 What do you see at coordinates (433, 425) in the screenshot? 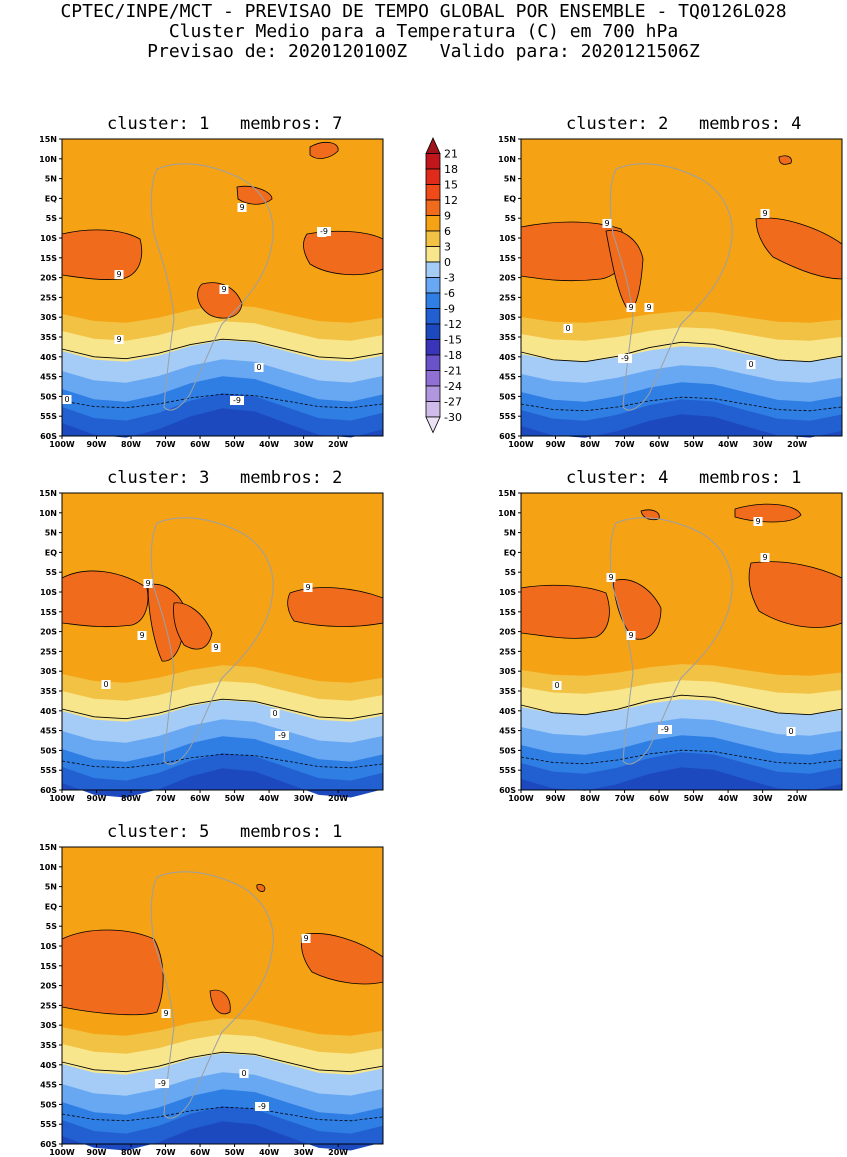
I see `colorbar-bottom-triangle` at bounding box center [433, 425].